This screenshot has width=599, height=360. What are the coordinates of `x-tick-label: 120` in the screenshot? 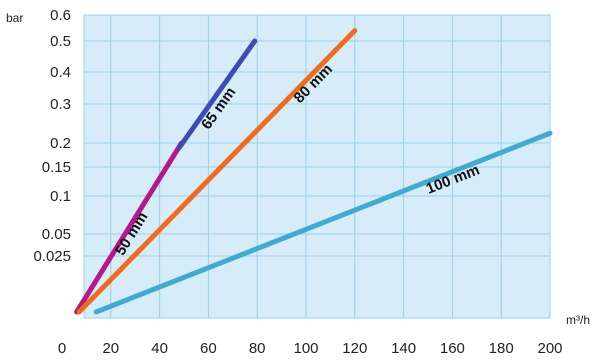 It's located at (354, 348).